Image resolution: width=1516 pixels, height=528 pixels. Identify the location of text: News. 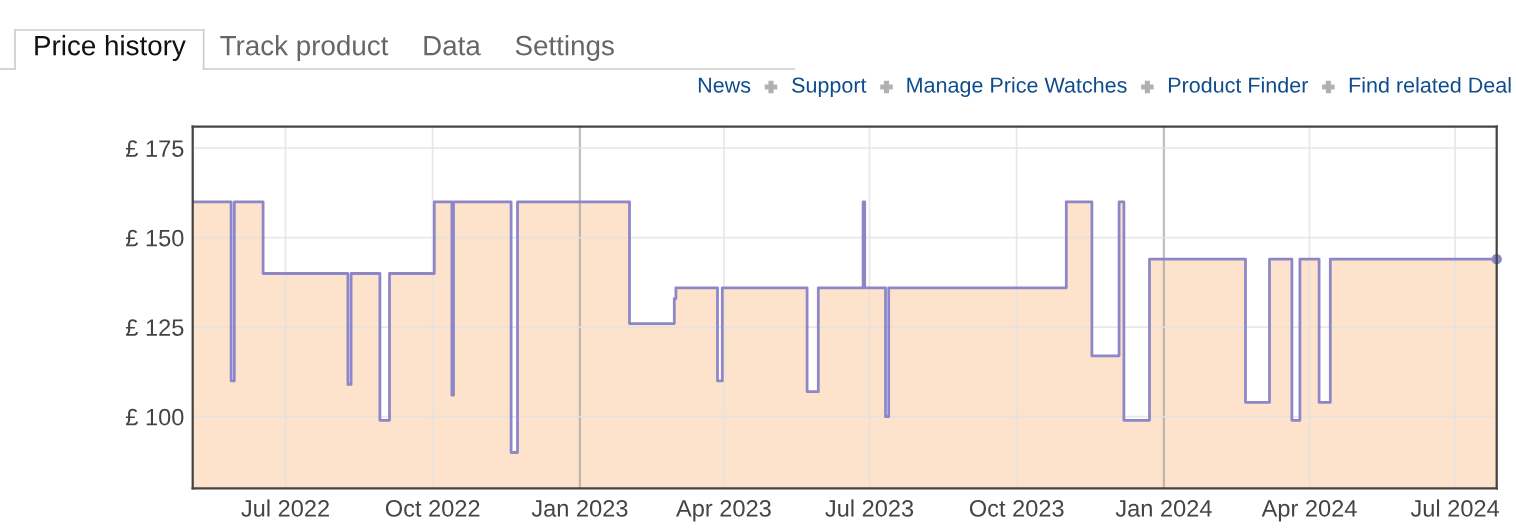
(724, 85).